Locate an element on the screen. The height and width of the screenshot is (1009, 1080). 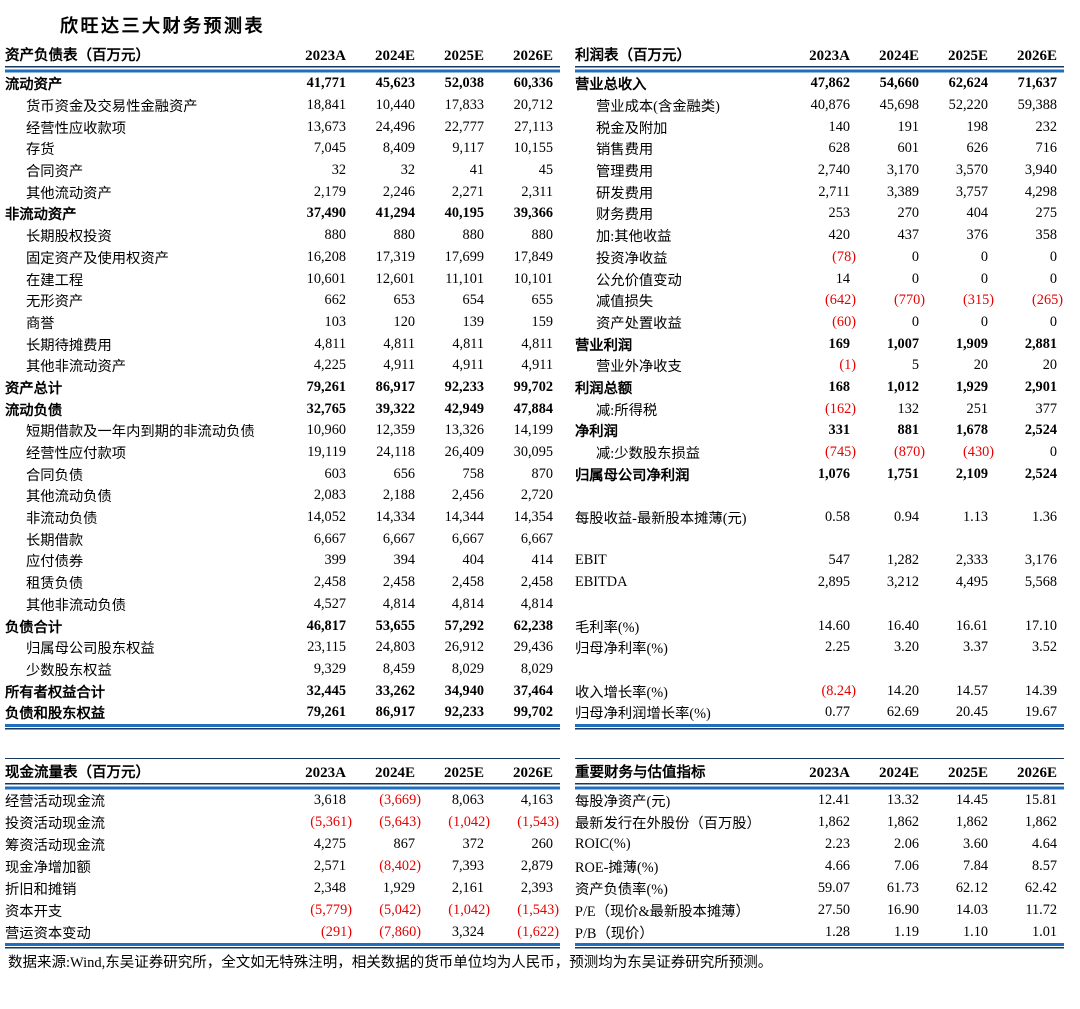
row-label: 资本开支 is located at coordinates (34, 911).